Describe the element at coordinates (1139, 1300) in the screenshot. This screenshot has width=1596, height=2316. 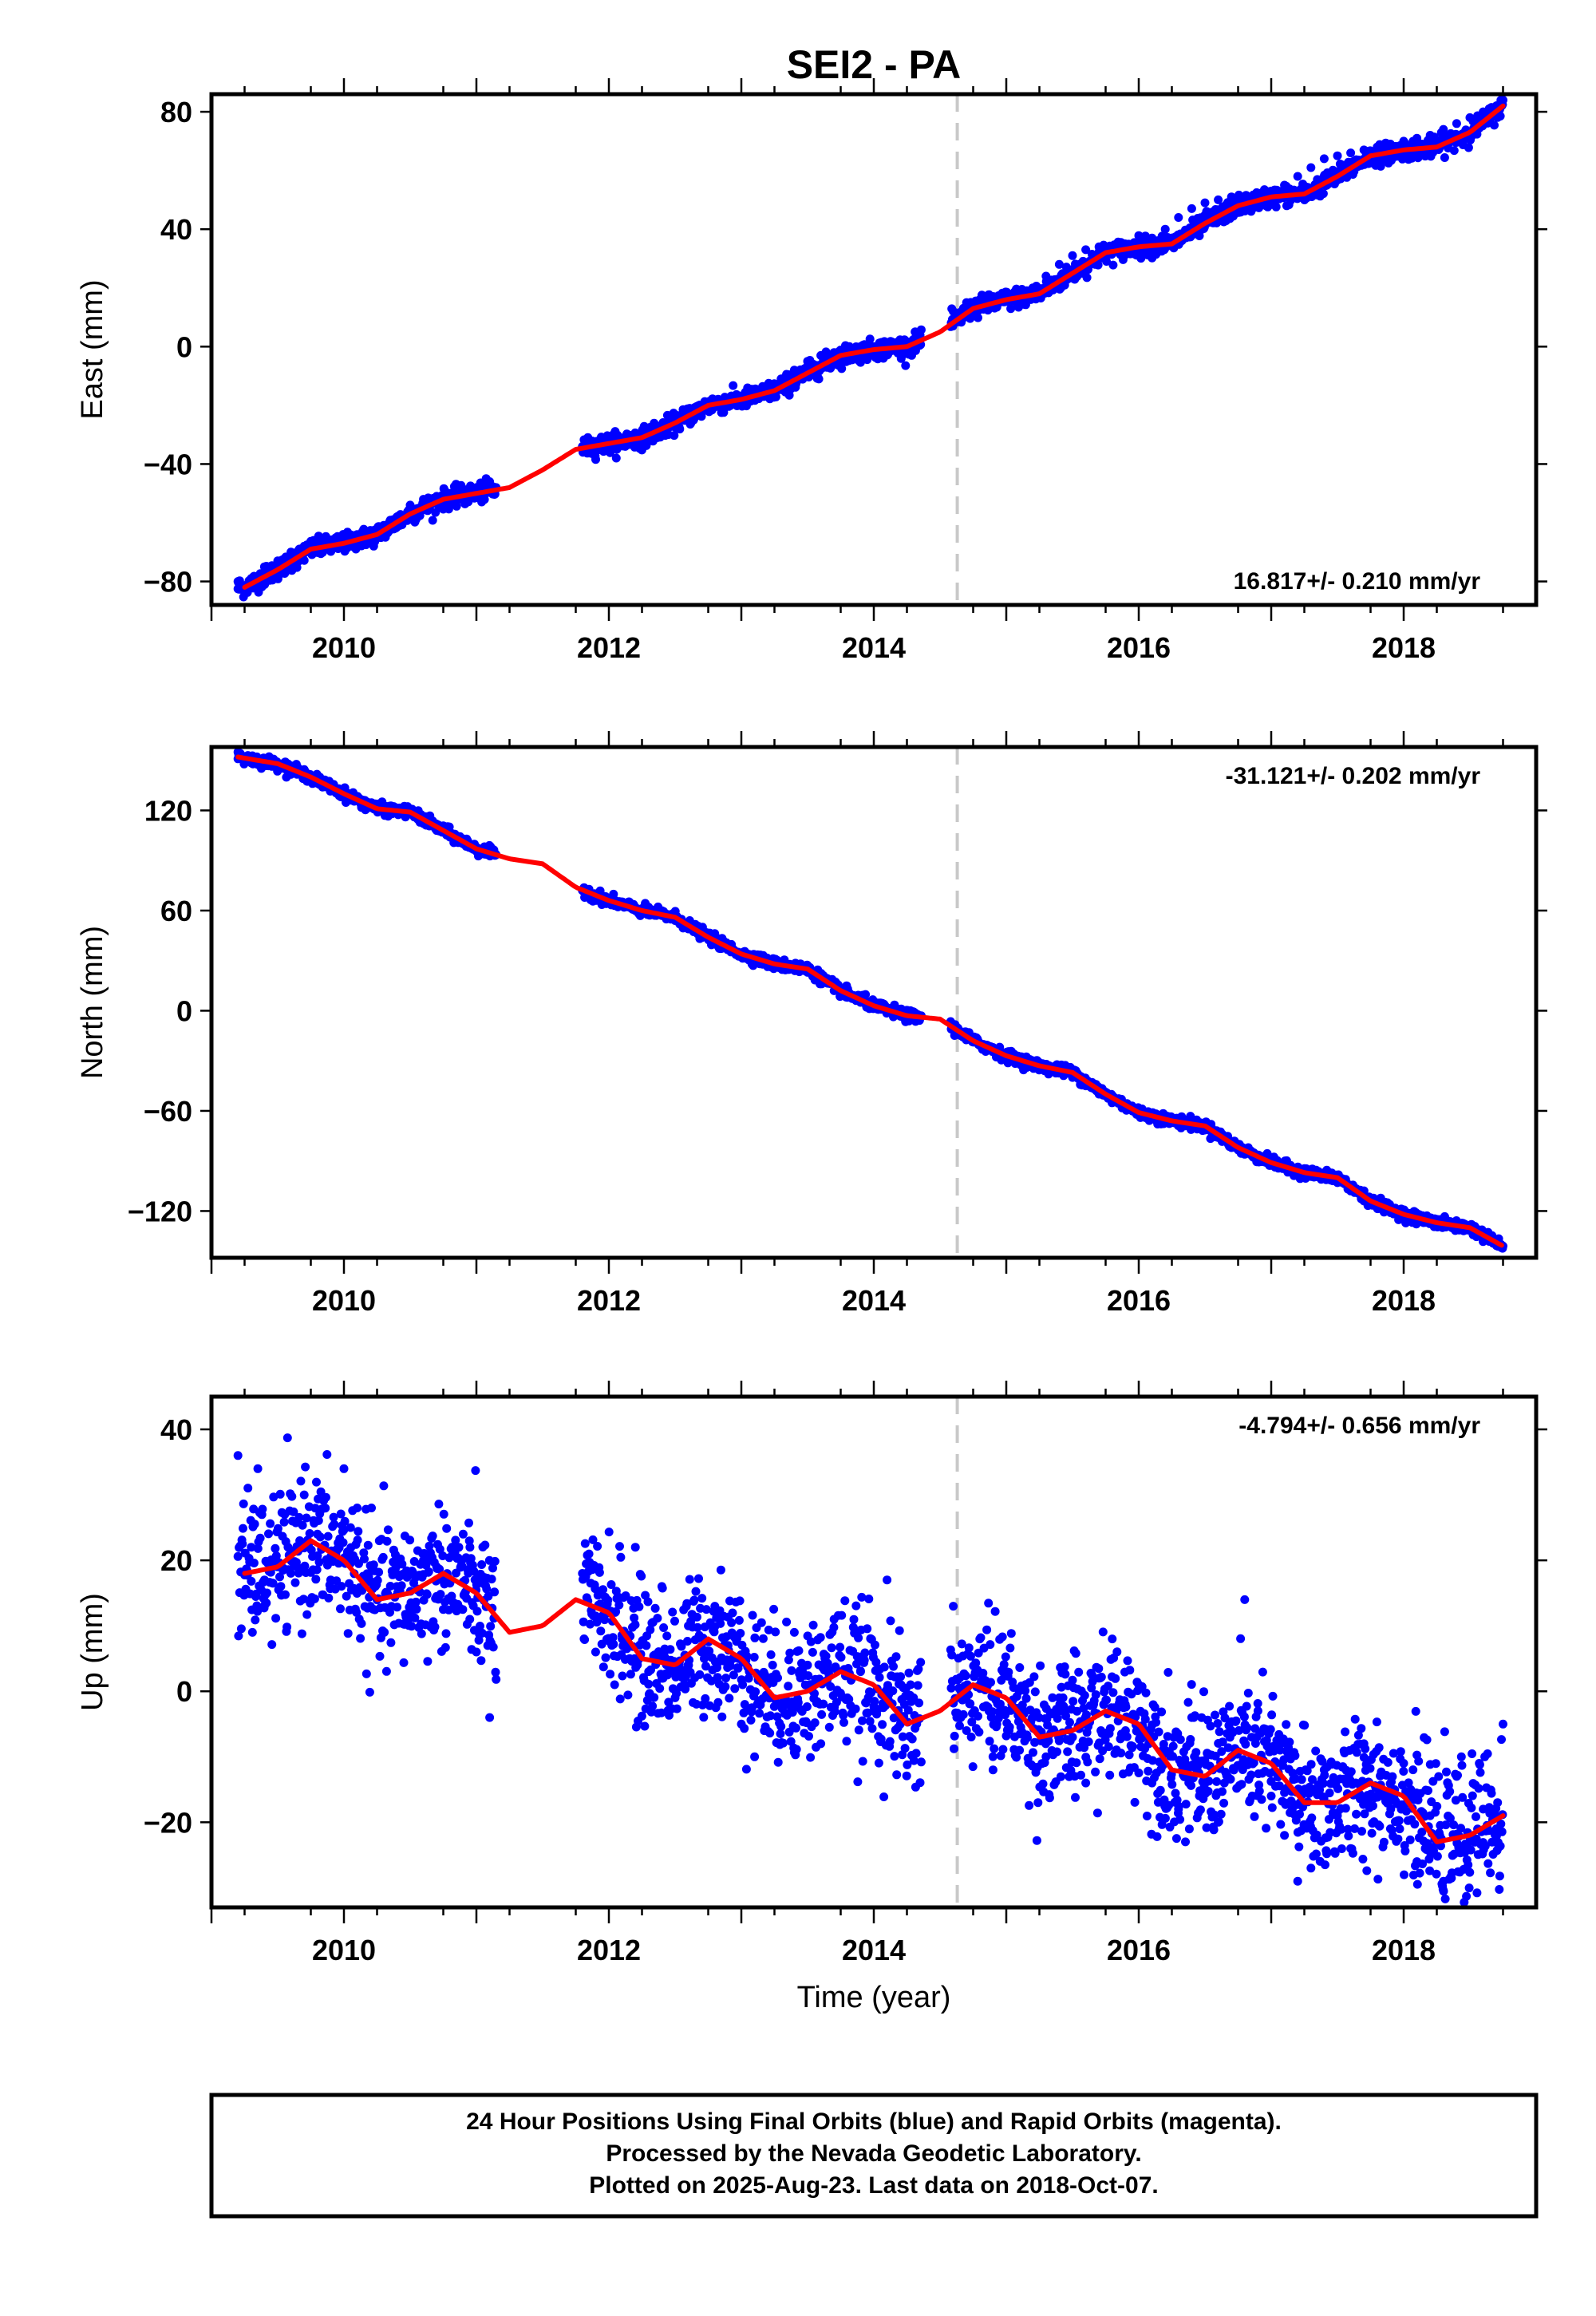
I see `x-tick-label: 2016` at that location.